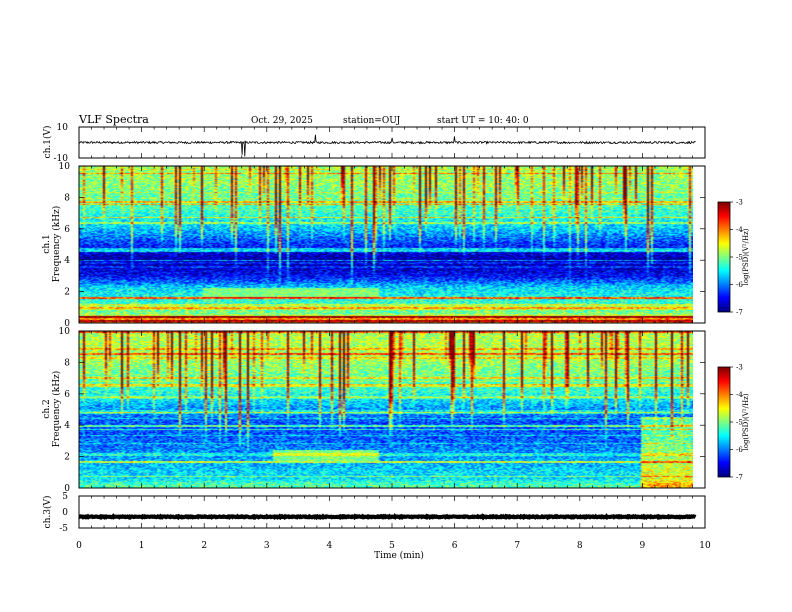 The width and height of the screenshot is (792, 612). I want to click on station-label: station=OUJ, so click(372, 121).